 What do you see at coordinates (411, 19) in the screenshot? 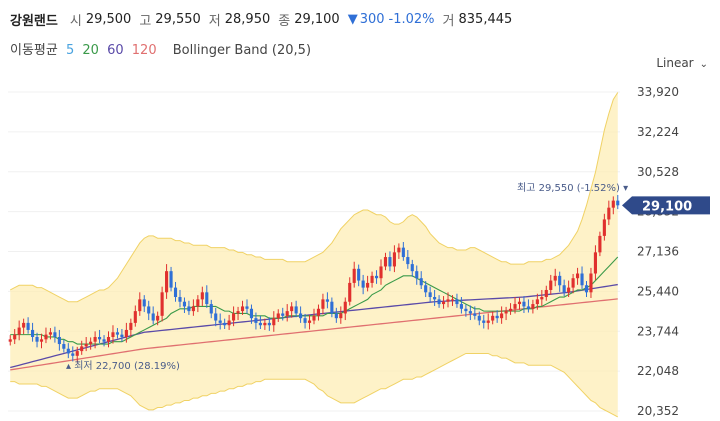
I see `change-percent: -1.02%` at bounding box center [411, 19].